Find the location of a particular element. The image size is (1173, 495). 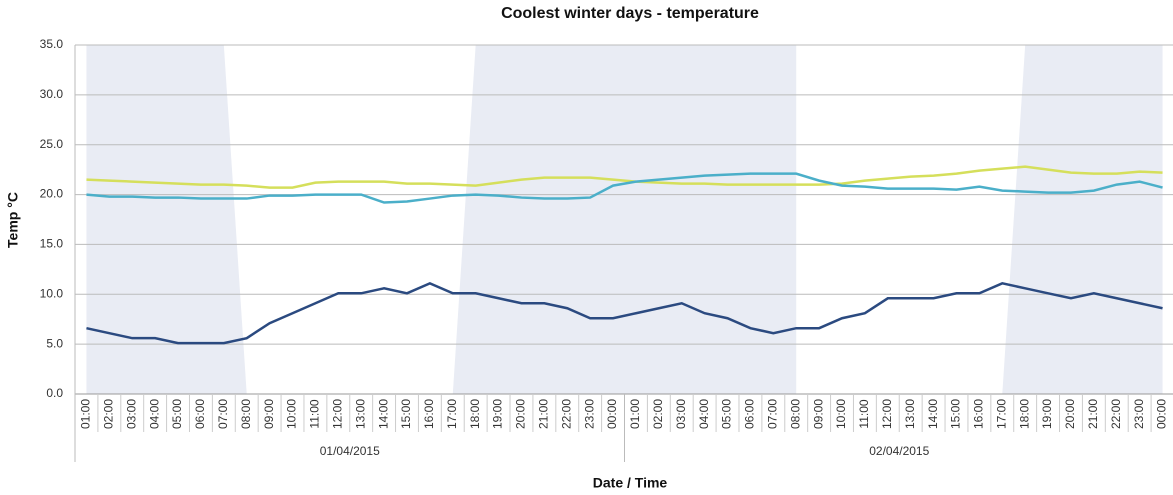

chart-title: Coolest winter days - temperature is located at coordinates (630, 13).